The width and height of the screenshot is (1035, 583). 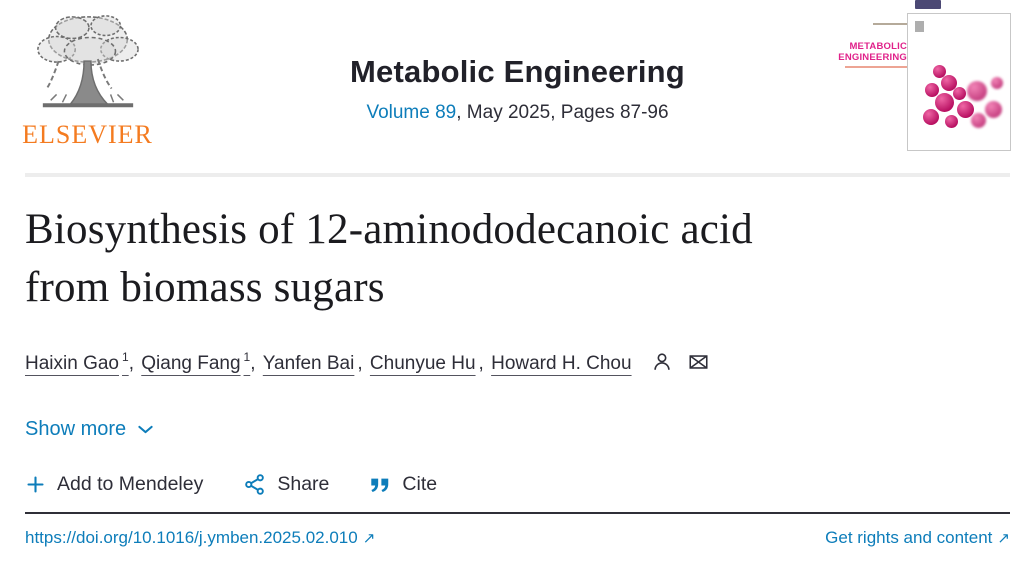 What do you see at coordinates (517, 71) in the screenshot?
I see `journal-title-link: Metabolic Engineering` at bounding box center [517, 71].